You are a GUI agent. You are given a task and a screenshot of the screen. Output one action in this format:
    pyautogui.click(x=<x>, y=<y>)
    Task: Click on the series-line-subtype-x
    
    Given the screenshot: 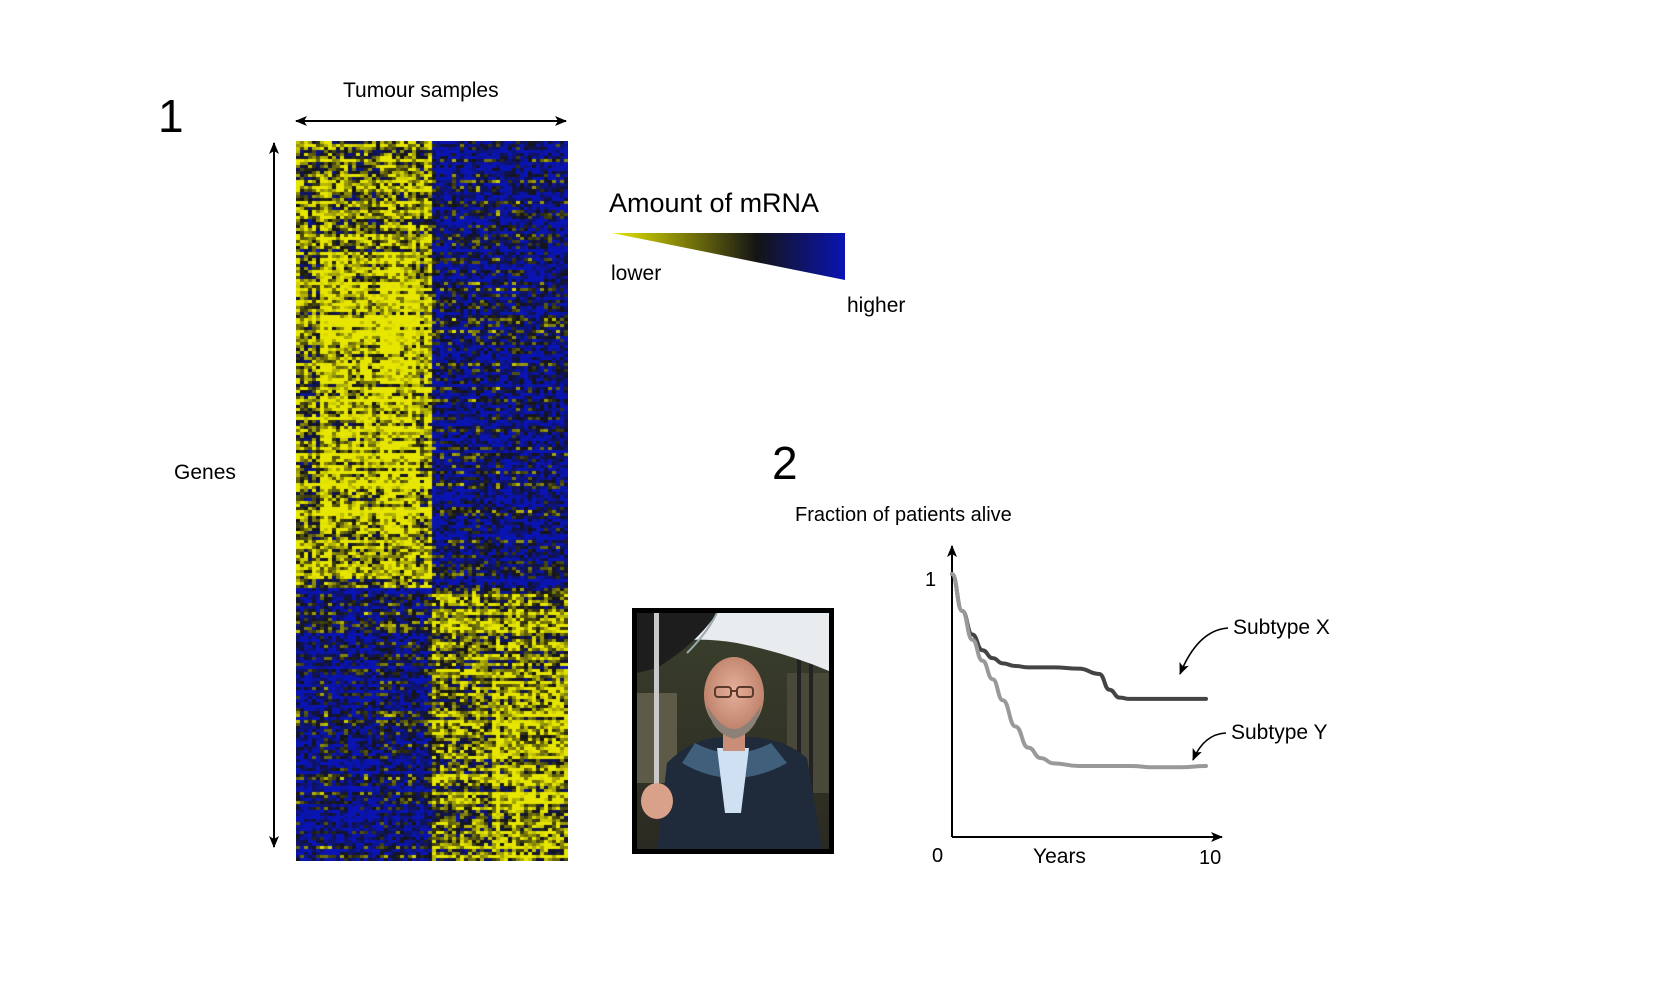 What is the action you would take?
    pyautogui.click(x=1079, y=636)
    